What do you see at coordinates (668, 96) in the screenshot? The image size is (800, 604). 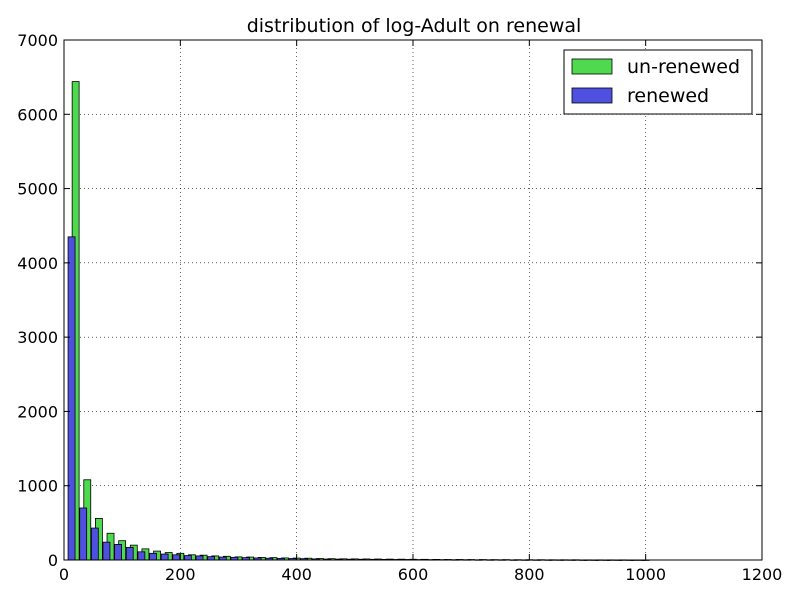 I see `legend-label-renewed: renewed` at bounding box center [668, 96].